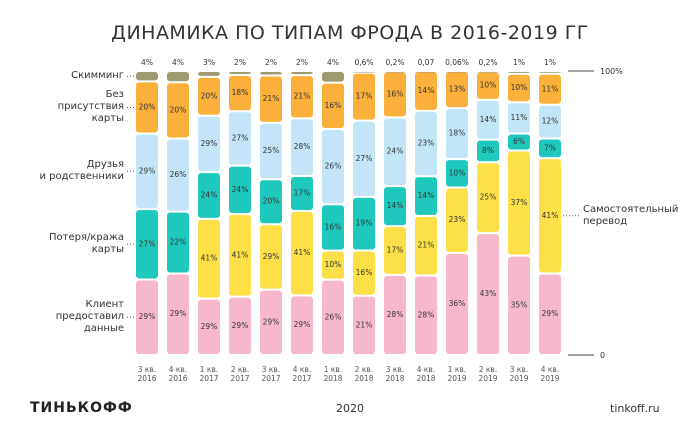 Image resolution: width=700 pixels, height=431 pixels. Describe the element at coordinates (426, 195) in the screenshot. I see `data-label: 14%` at that location.